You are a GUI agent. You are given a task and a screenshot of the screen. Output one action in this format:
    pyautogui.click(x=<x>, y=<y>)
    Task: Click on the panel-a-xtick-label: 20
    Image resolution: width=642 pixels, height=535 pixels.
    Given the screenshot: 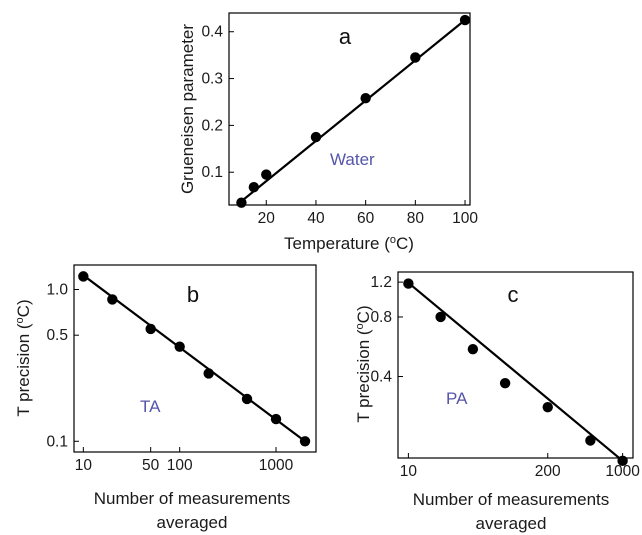 What is the action you would take?
    pyautogui.click(x=267, y=218)
    